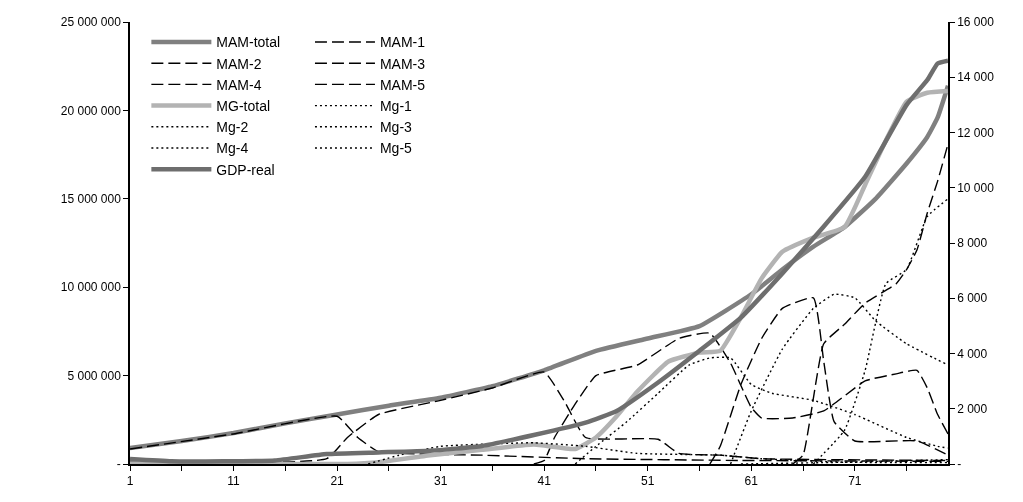  What do you see at coordinates (91, 22) in the screenshot?
I see `y-tick-label: 25 000 000` at bounding box center [91, 22].